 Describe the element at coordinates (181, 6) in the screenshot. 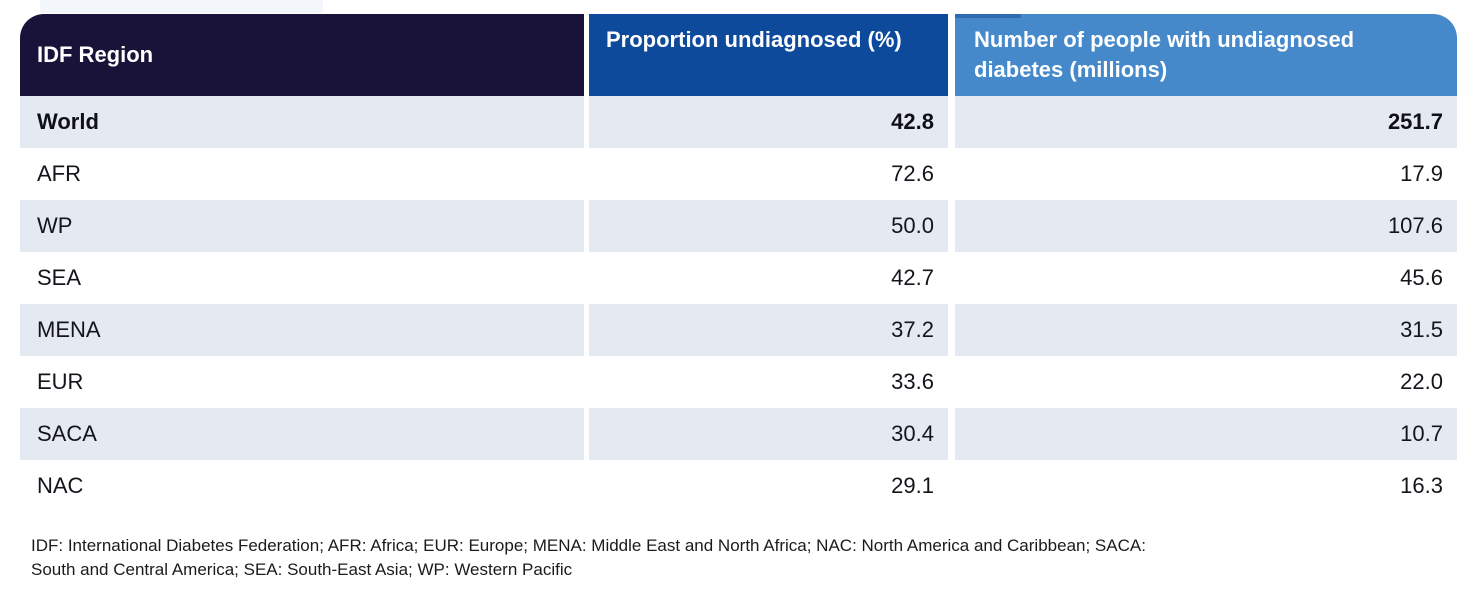

I see `top-background-strip` at that location.